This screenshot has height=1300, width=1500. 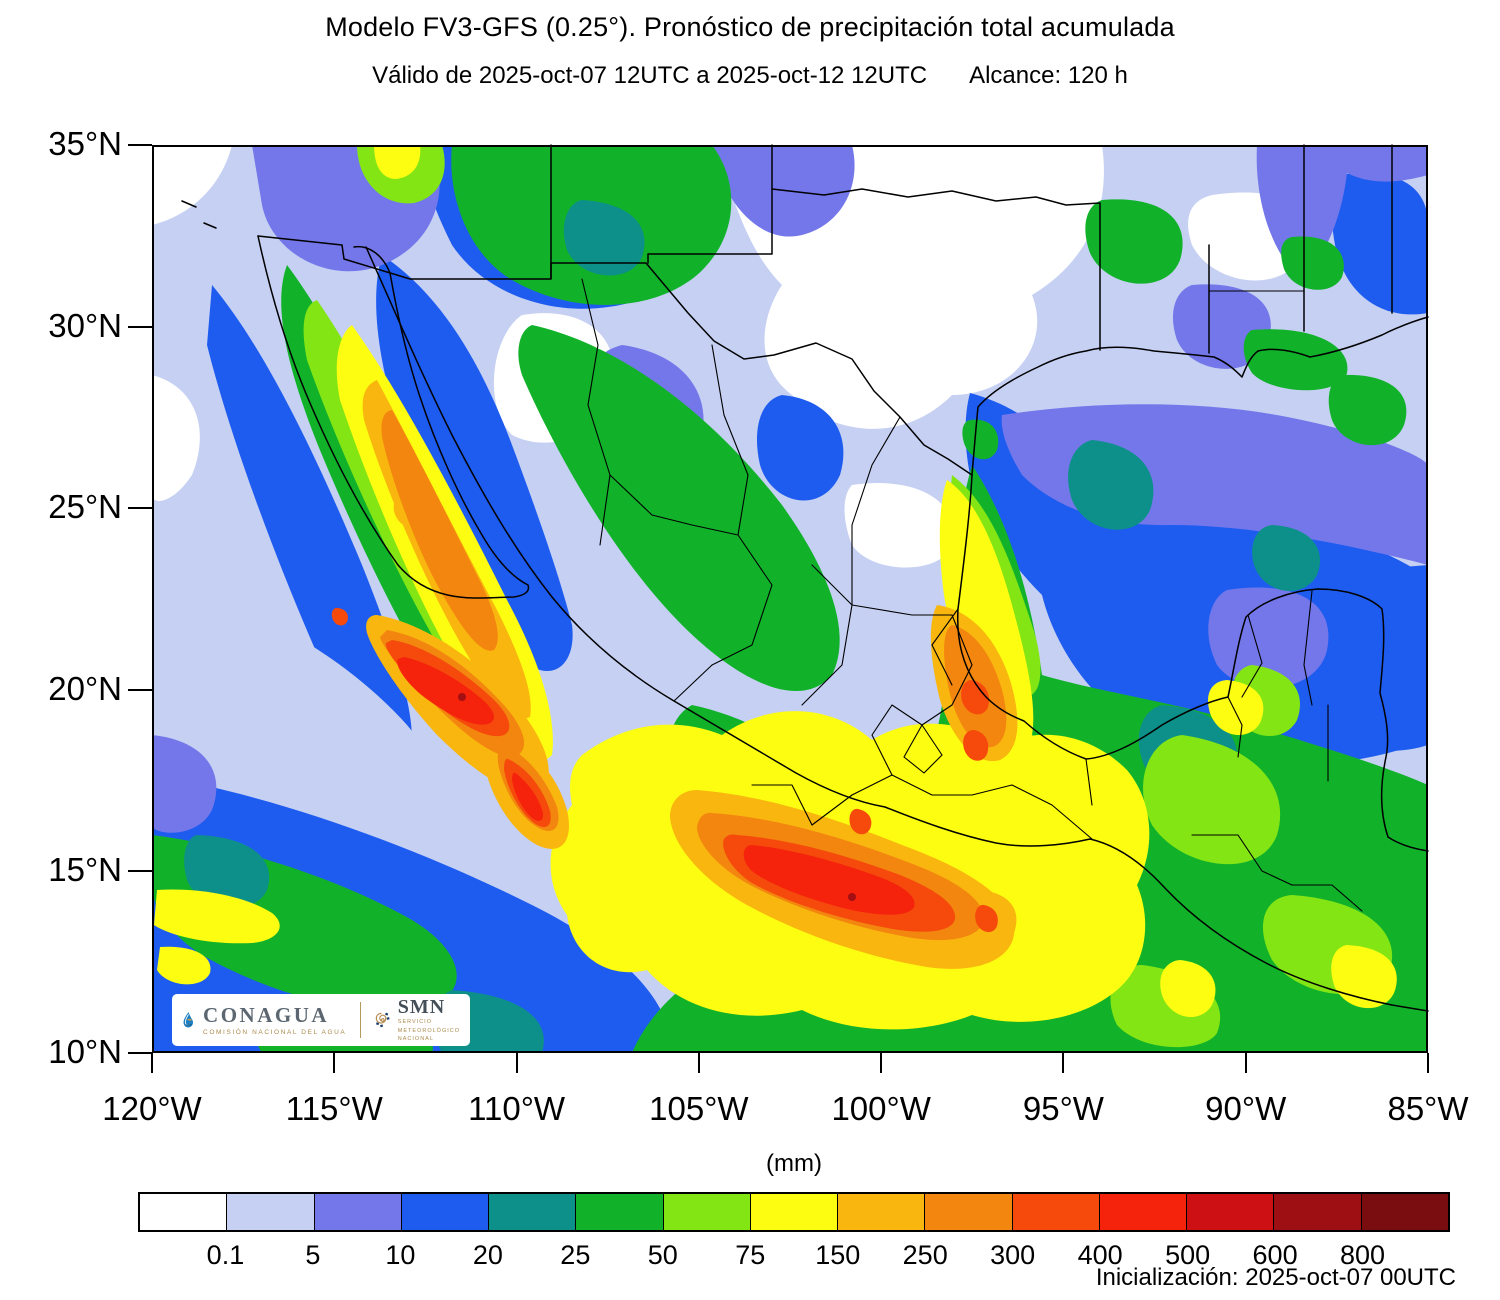 What do you see at coordinates (400, 1255) in the screenshot?
I see `colorbar-tick-label: 10` at bounding box center [400, 1255].